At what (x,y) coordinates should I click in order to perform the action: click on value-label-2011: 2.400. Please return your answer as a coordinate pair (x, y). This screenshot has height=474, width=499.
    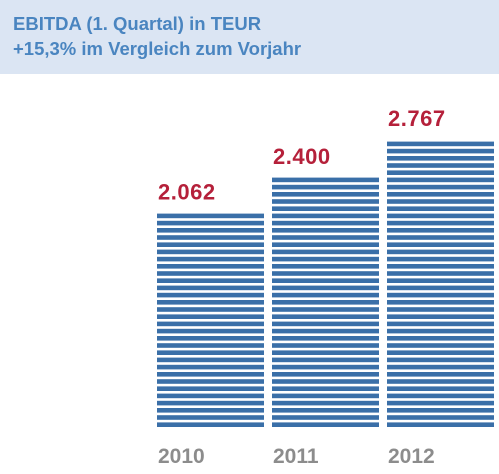
    Looking at the image, I should click on (302, 156).